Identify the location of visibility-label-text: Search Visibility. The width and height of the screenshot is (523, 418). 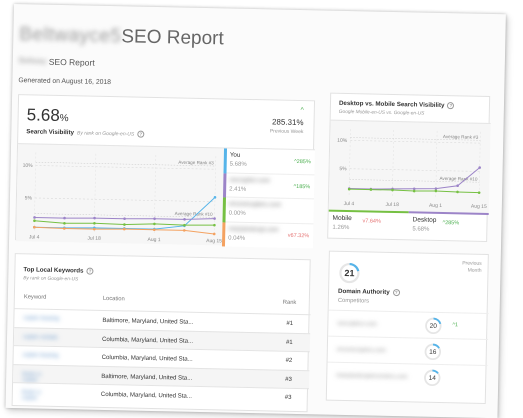
(50, 132).